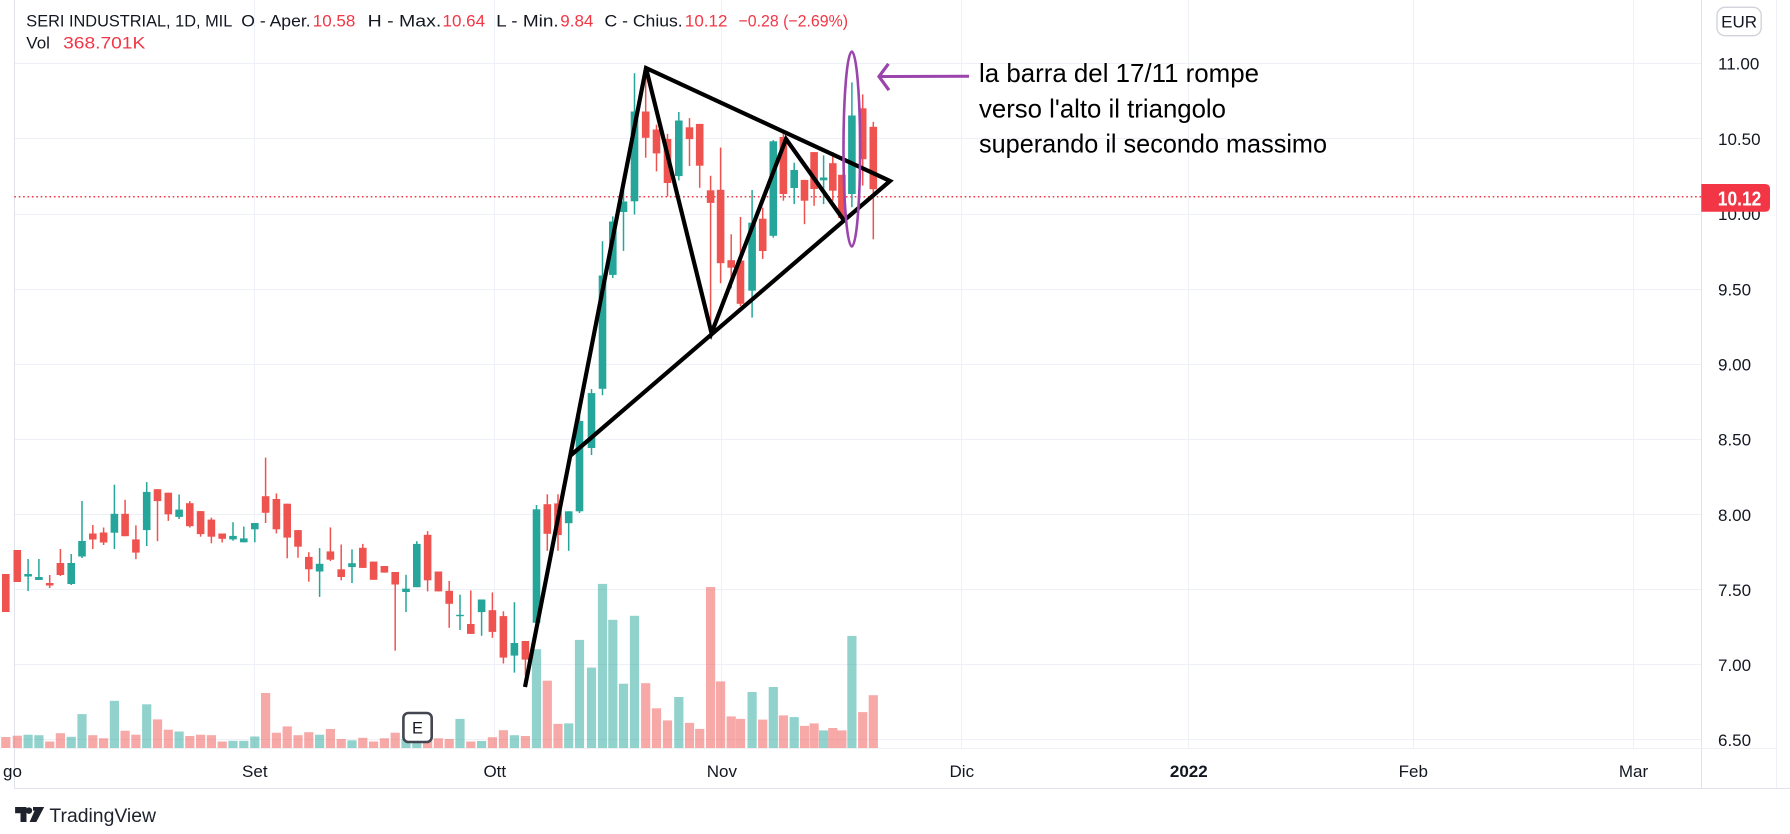 This screenshot has height=834, width=1790. What do you see at coordinates (1734, 515) in the screenshot?
I see `svg-text: 8.00` at bounding box center [1734, 515].